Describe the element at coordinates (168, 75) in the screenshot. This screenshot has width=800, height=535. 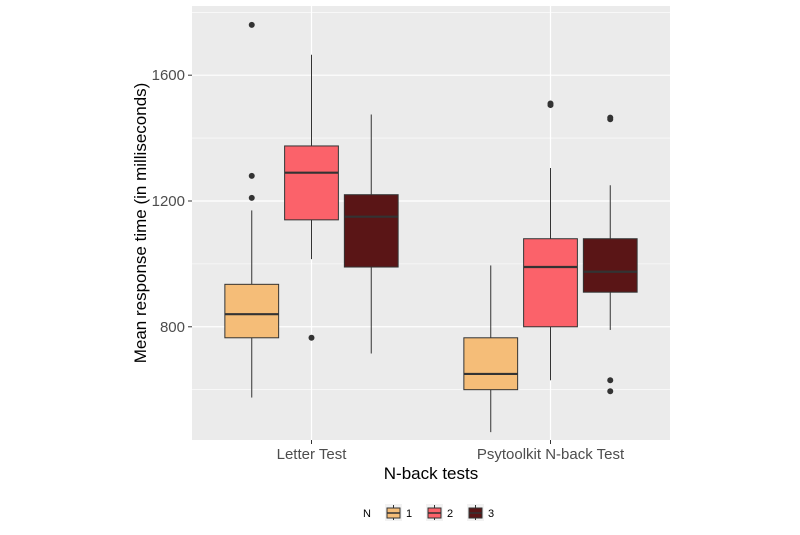
I see `y-tick-label: 1600` at that location.